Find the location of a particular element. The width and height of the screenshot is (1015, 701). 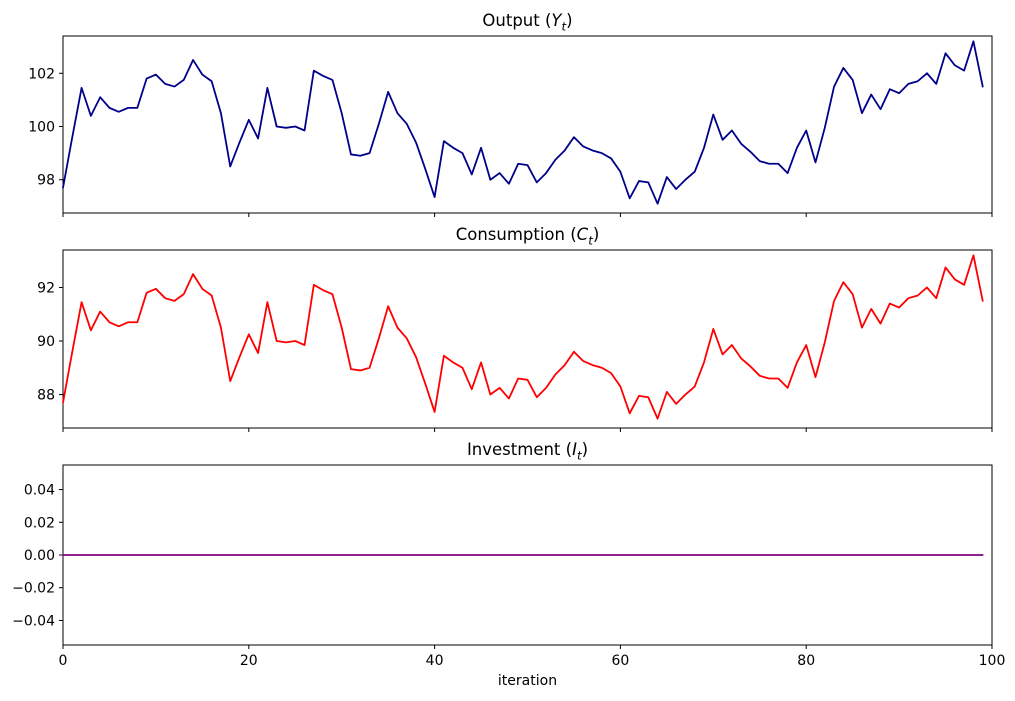

investment-chart-title: Investment (It) is located at coordinates (527, 450).